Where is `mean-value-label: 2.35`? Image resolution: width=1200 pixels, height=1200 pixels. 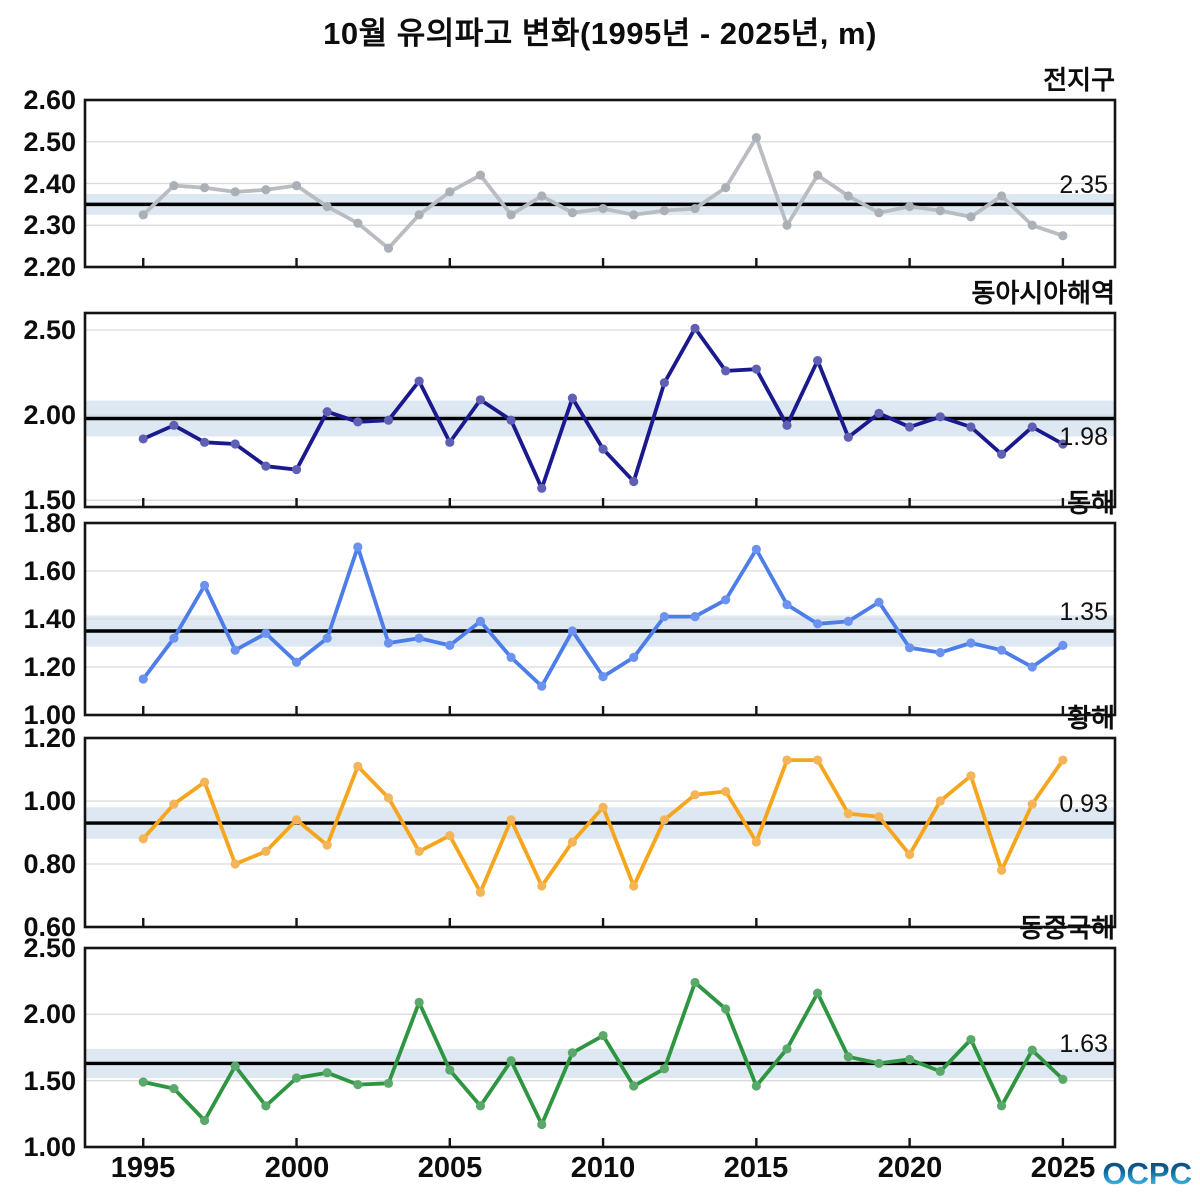 mean-value-label: 2.35 is located at coordinates (1083, 185).